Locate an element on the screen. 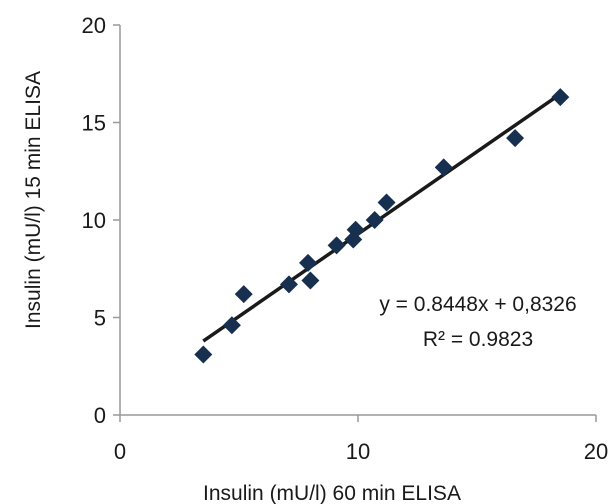 This screenshot has height=504, width=610. y-tick-label: 0 is located at coordinates (100, 415).